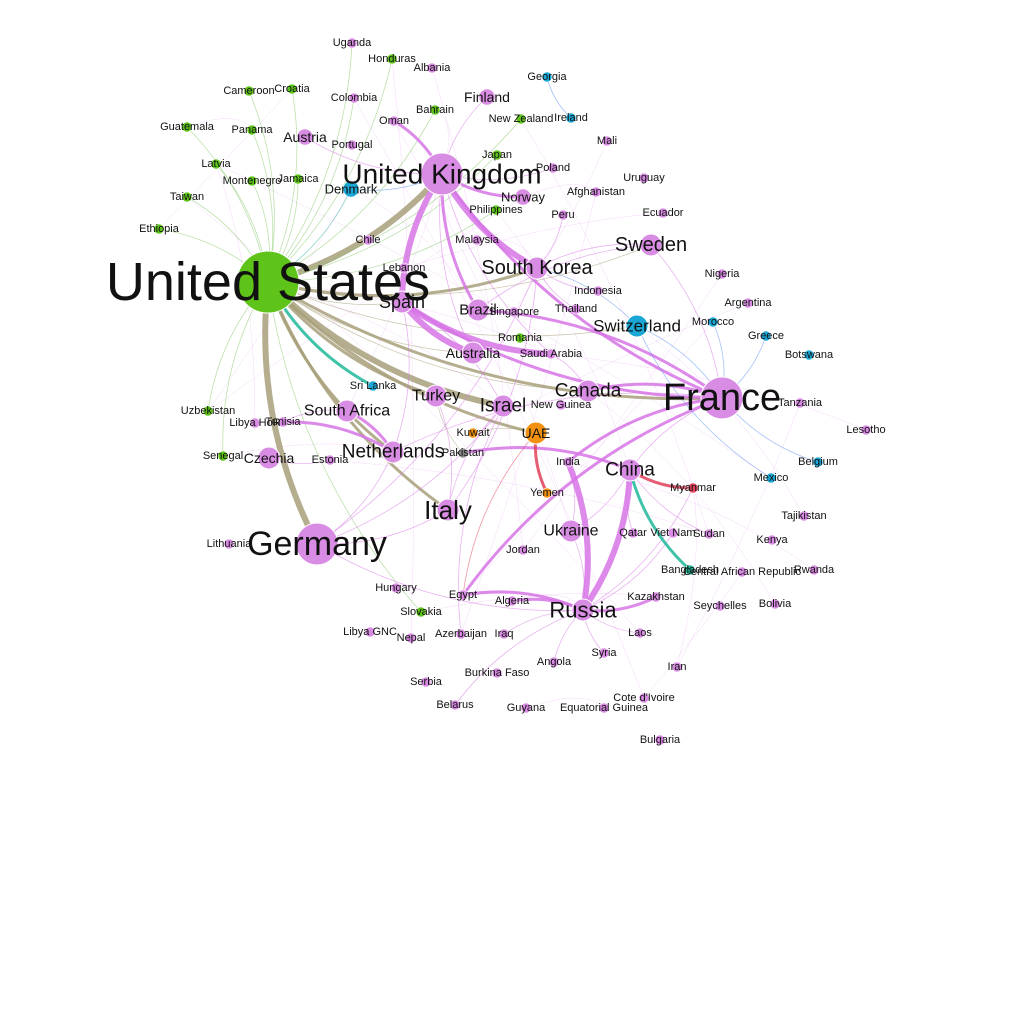 This screenshot has height=1024, width=1024. Describe the element at coordinates (351, 189) in the screenshot. I see `node-denmark` at that location.